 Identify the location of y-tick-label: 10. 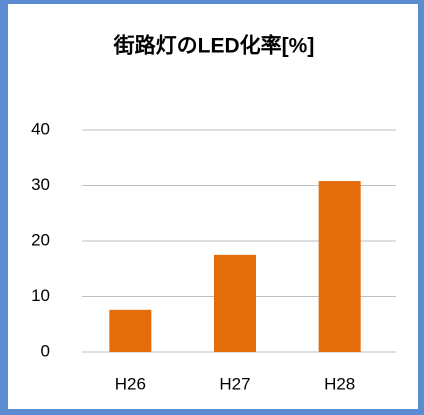
(40, 295).